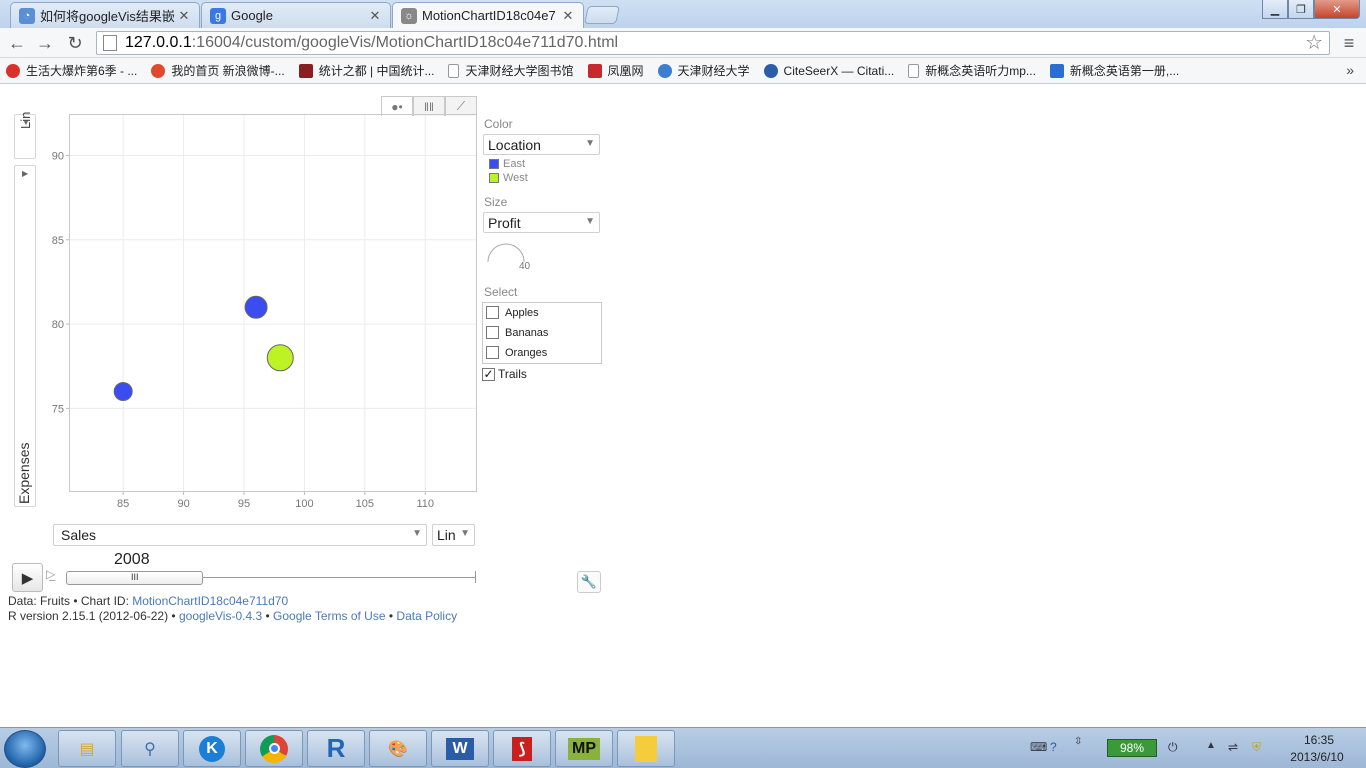  I want to click on help-icon: ?, so click(1053, 747).